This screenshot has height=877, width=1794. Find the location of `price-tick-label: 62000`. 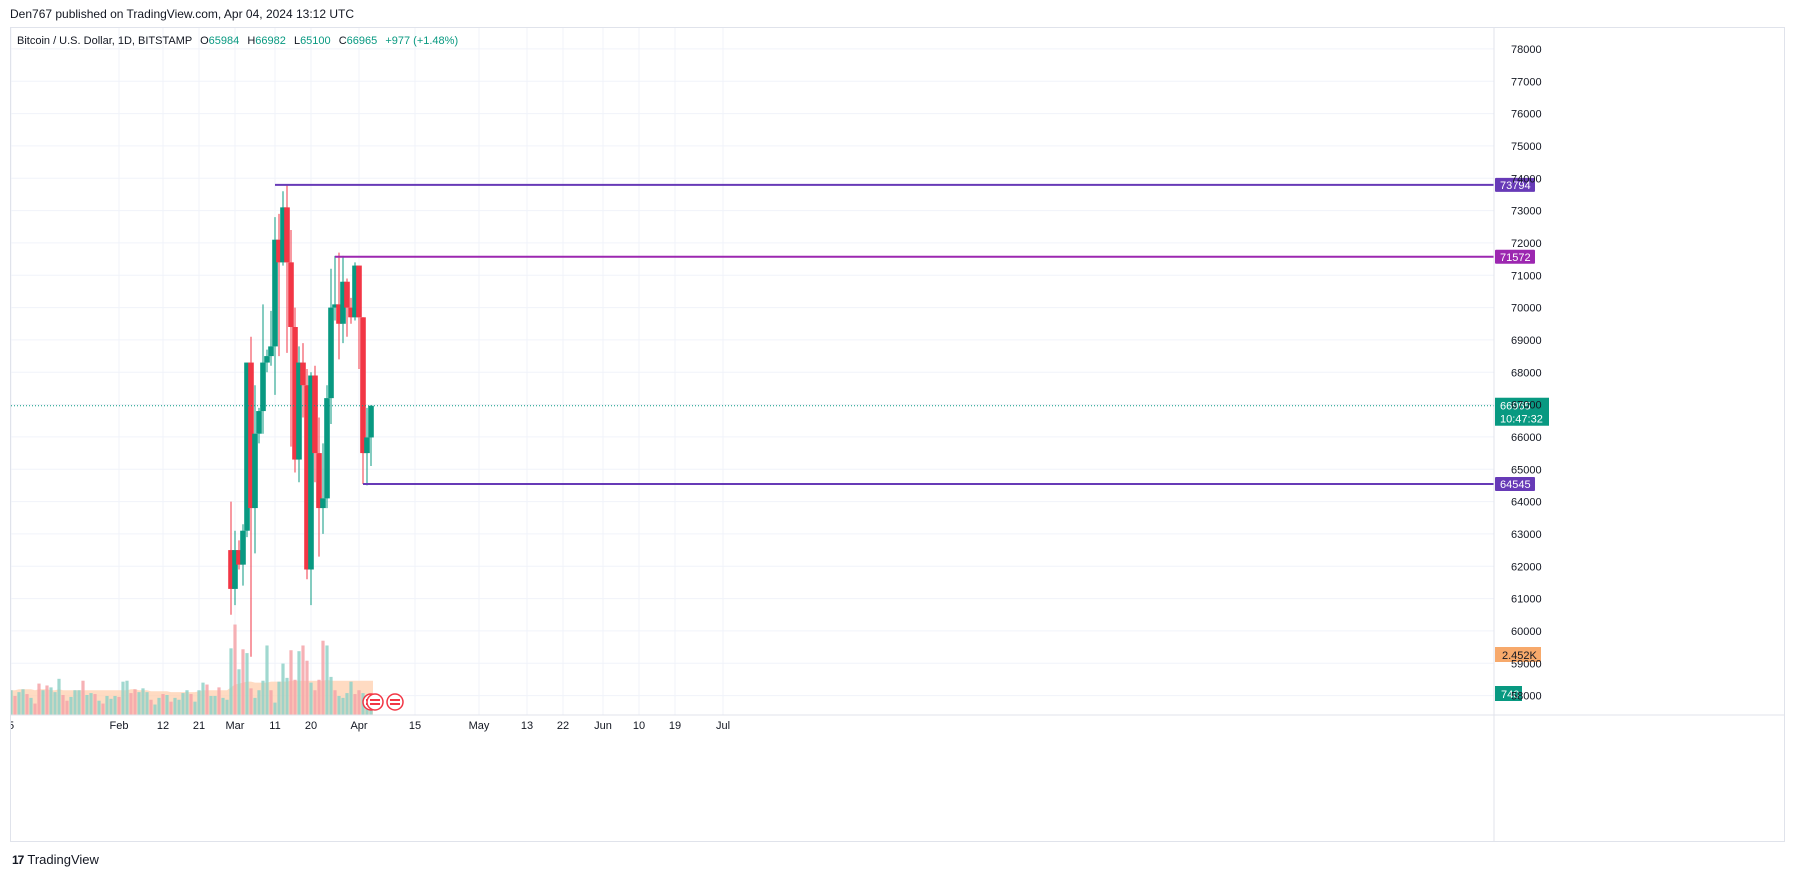

price-tick-label: 62000 is located at coordinates (1526, 567).